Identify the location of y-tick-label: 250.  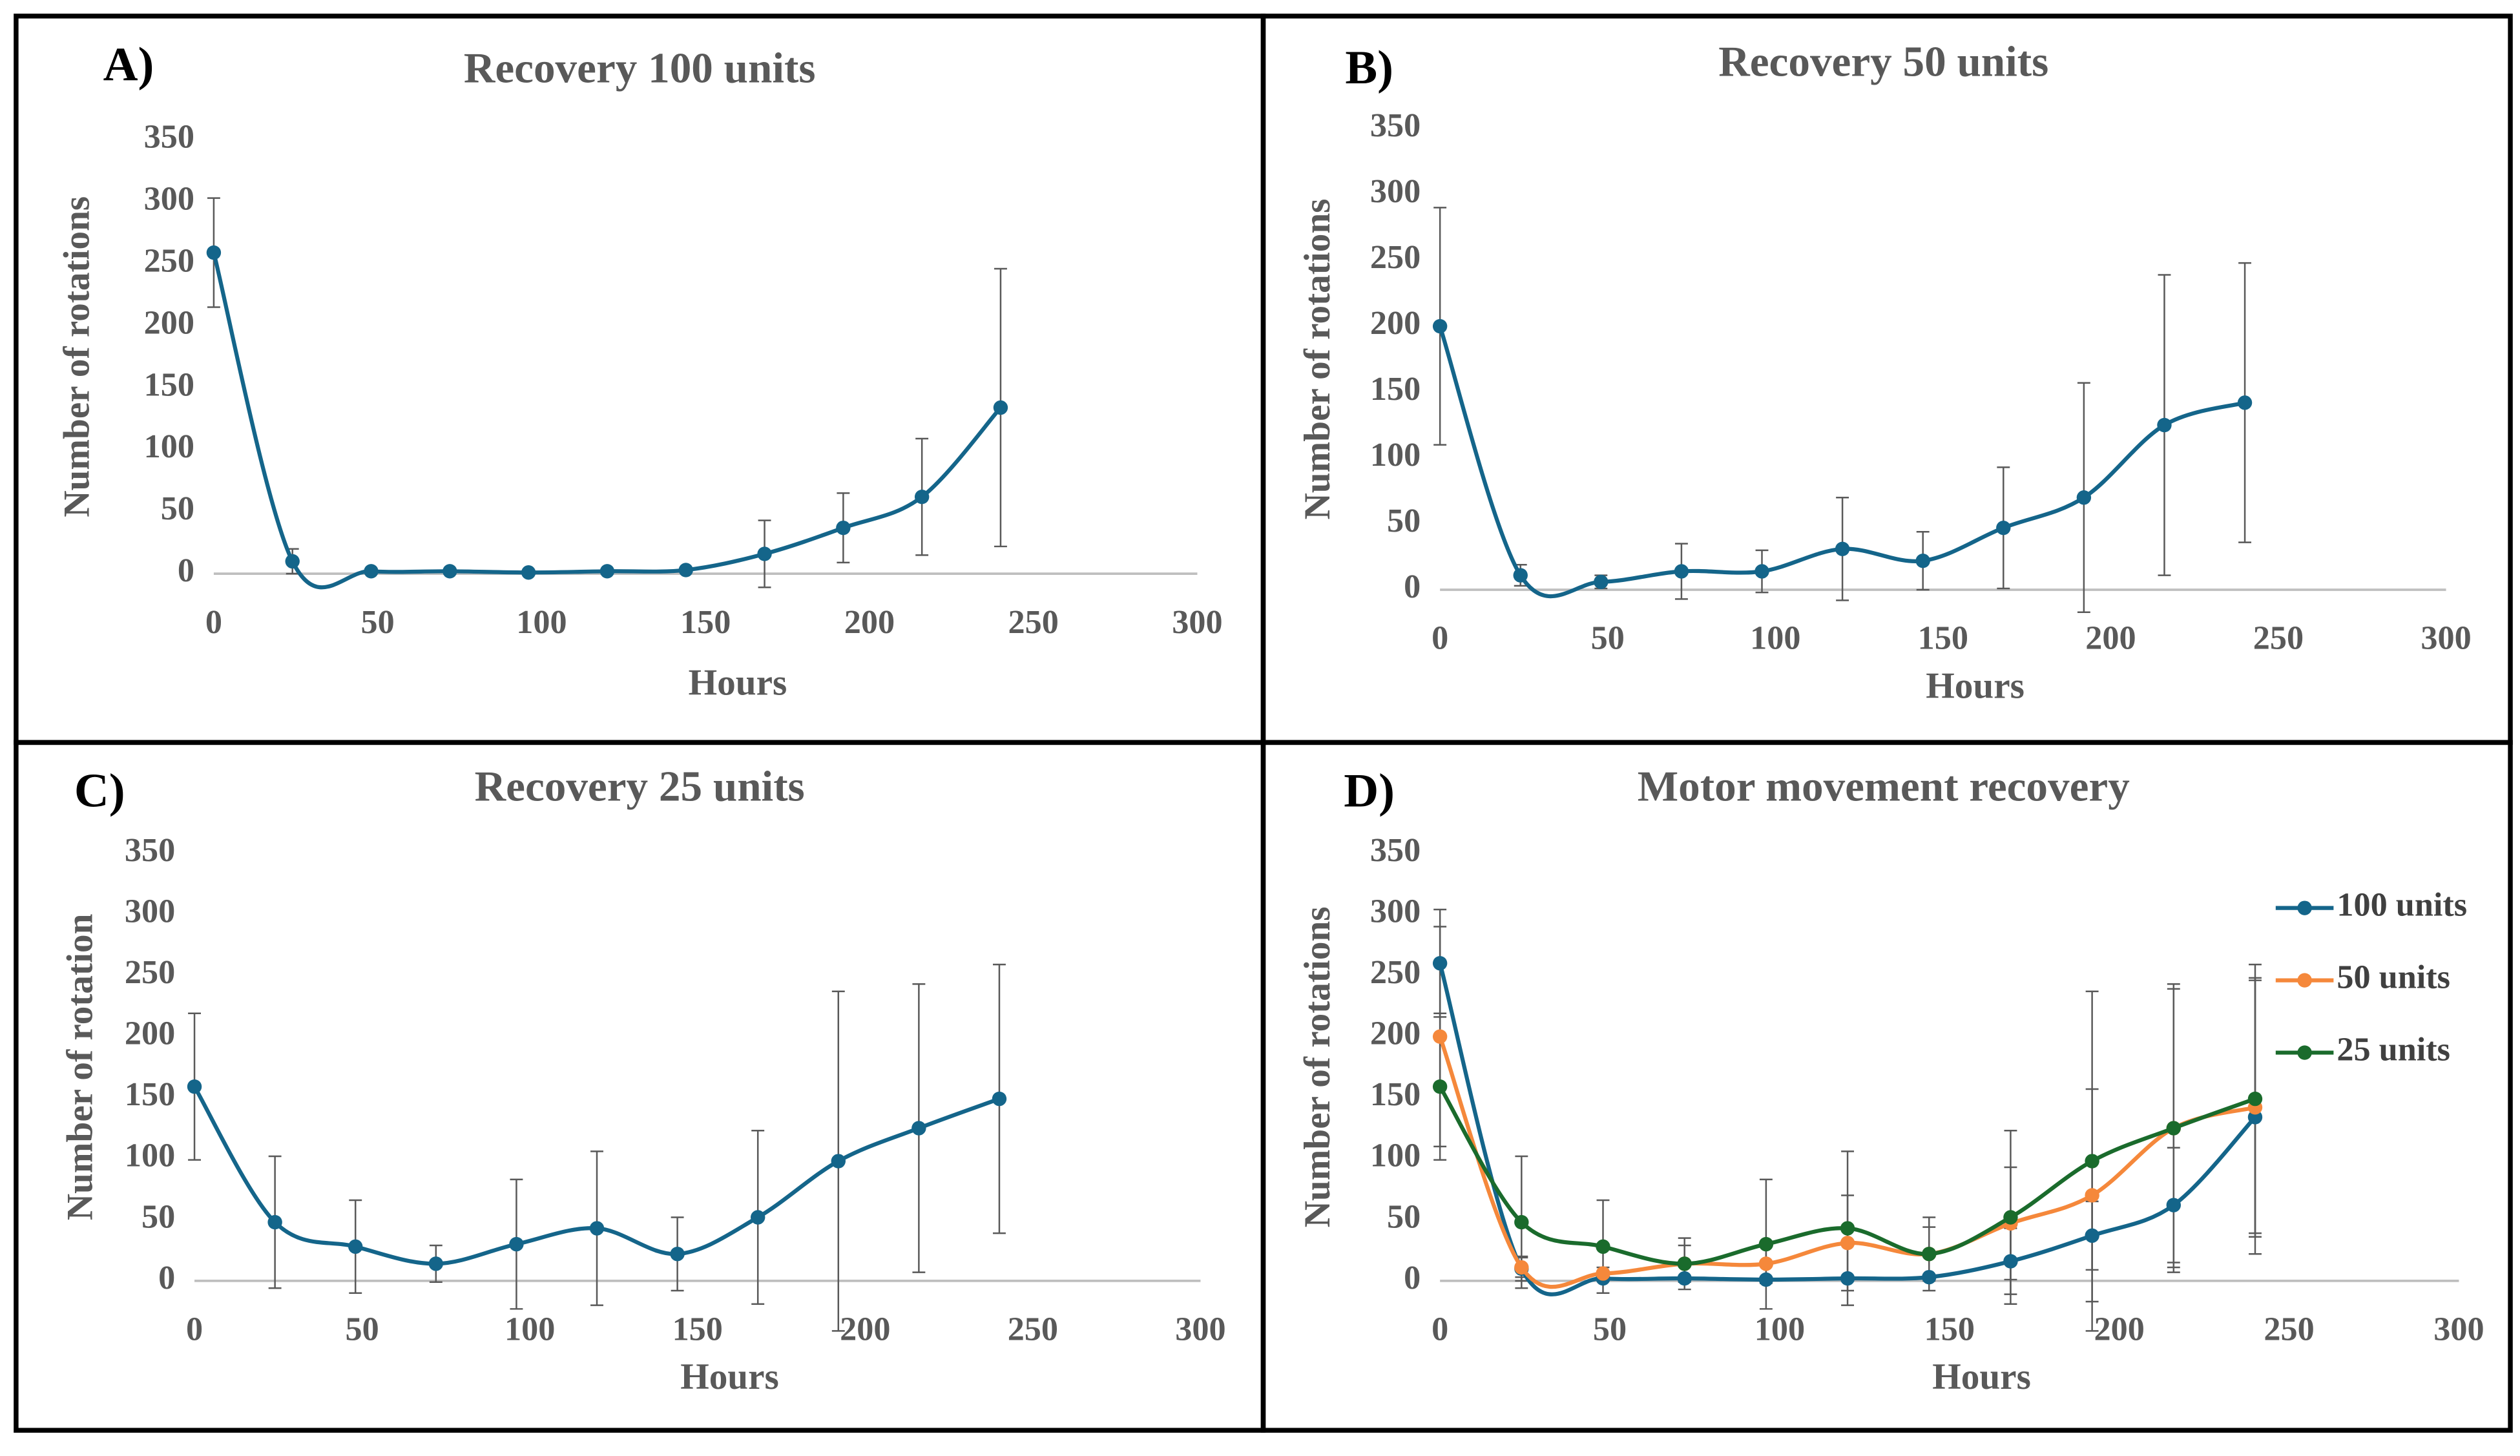
(169, 260).